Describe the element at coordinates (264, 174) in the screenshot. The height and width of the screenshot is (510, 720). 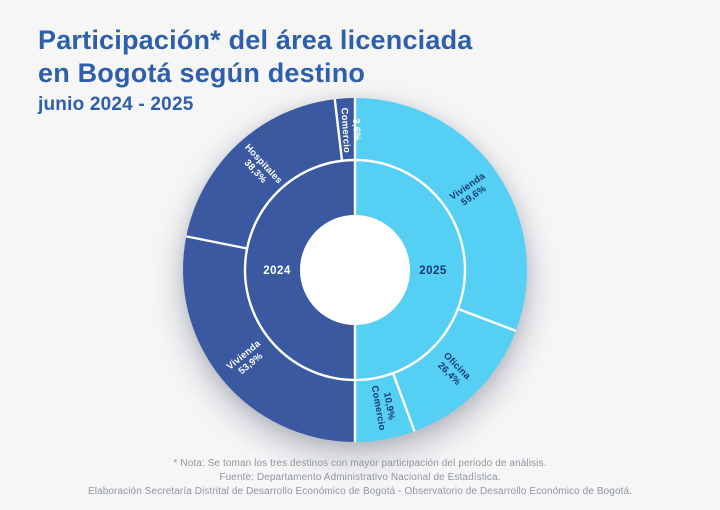
I see `segment-2024-hospitales` at that location.